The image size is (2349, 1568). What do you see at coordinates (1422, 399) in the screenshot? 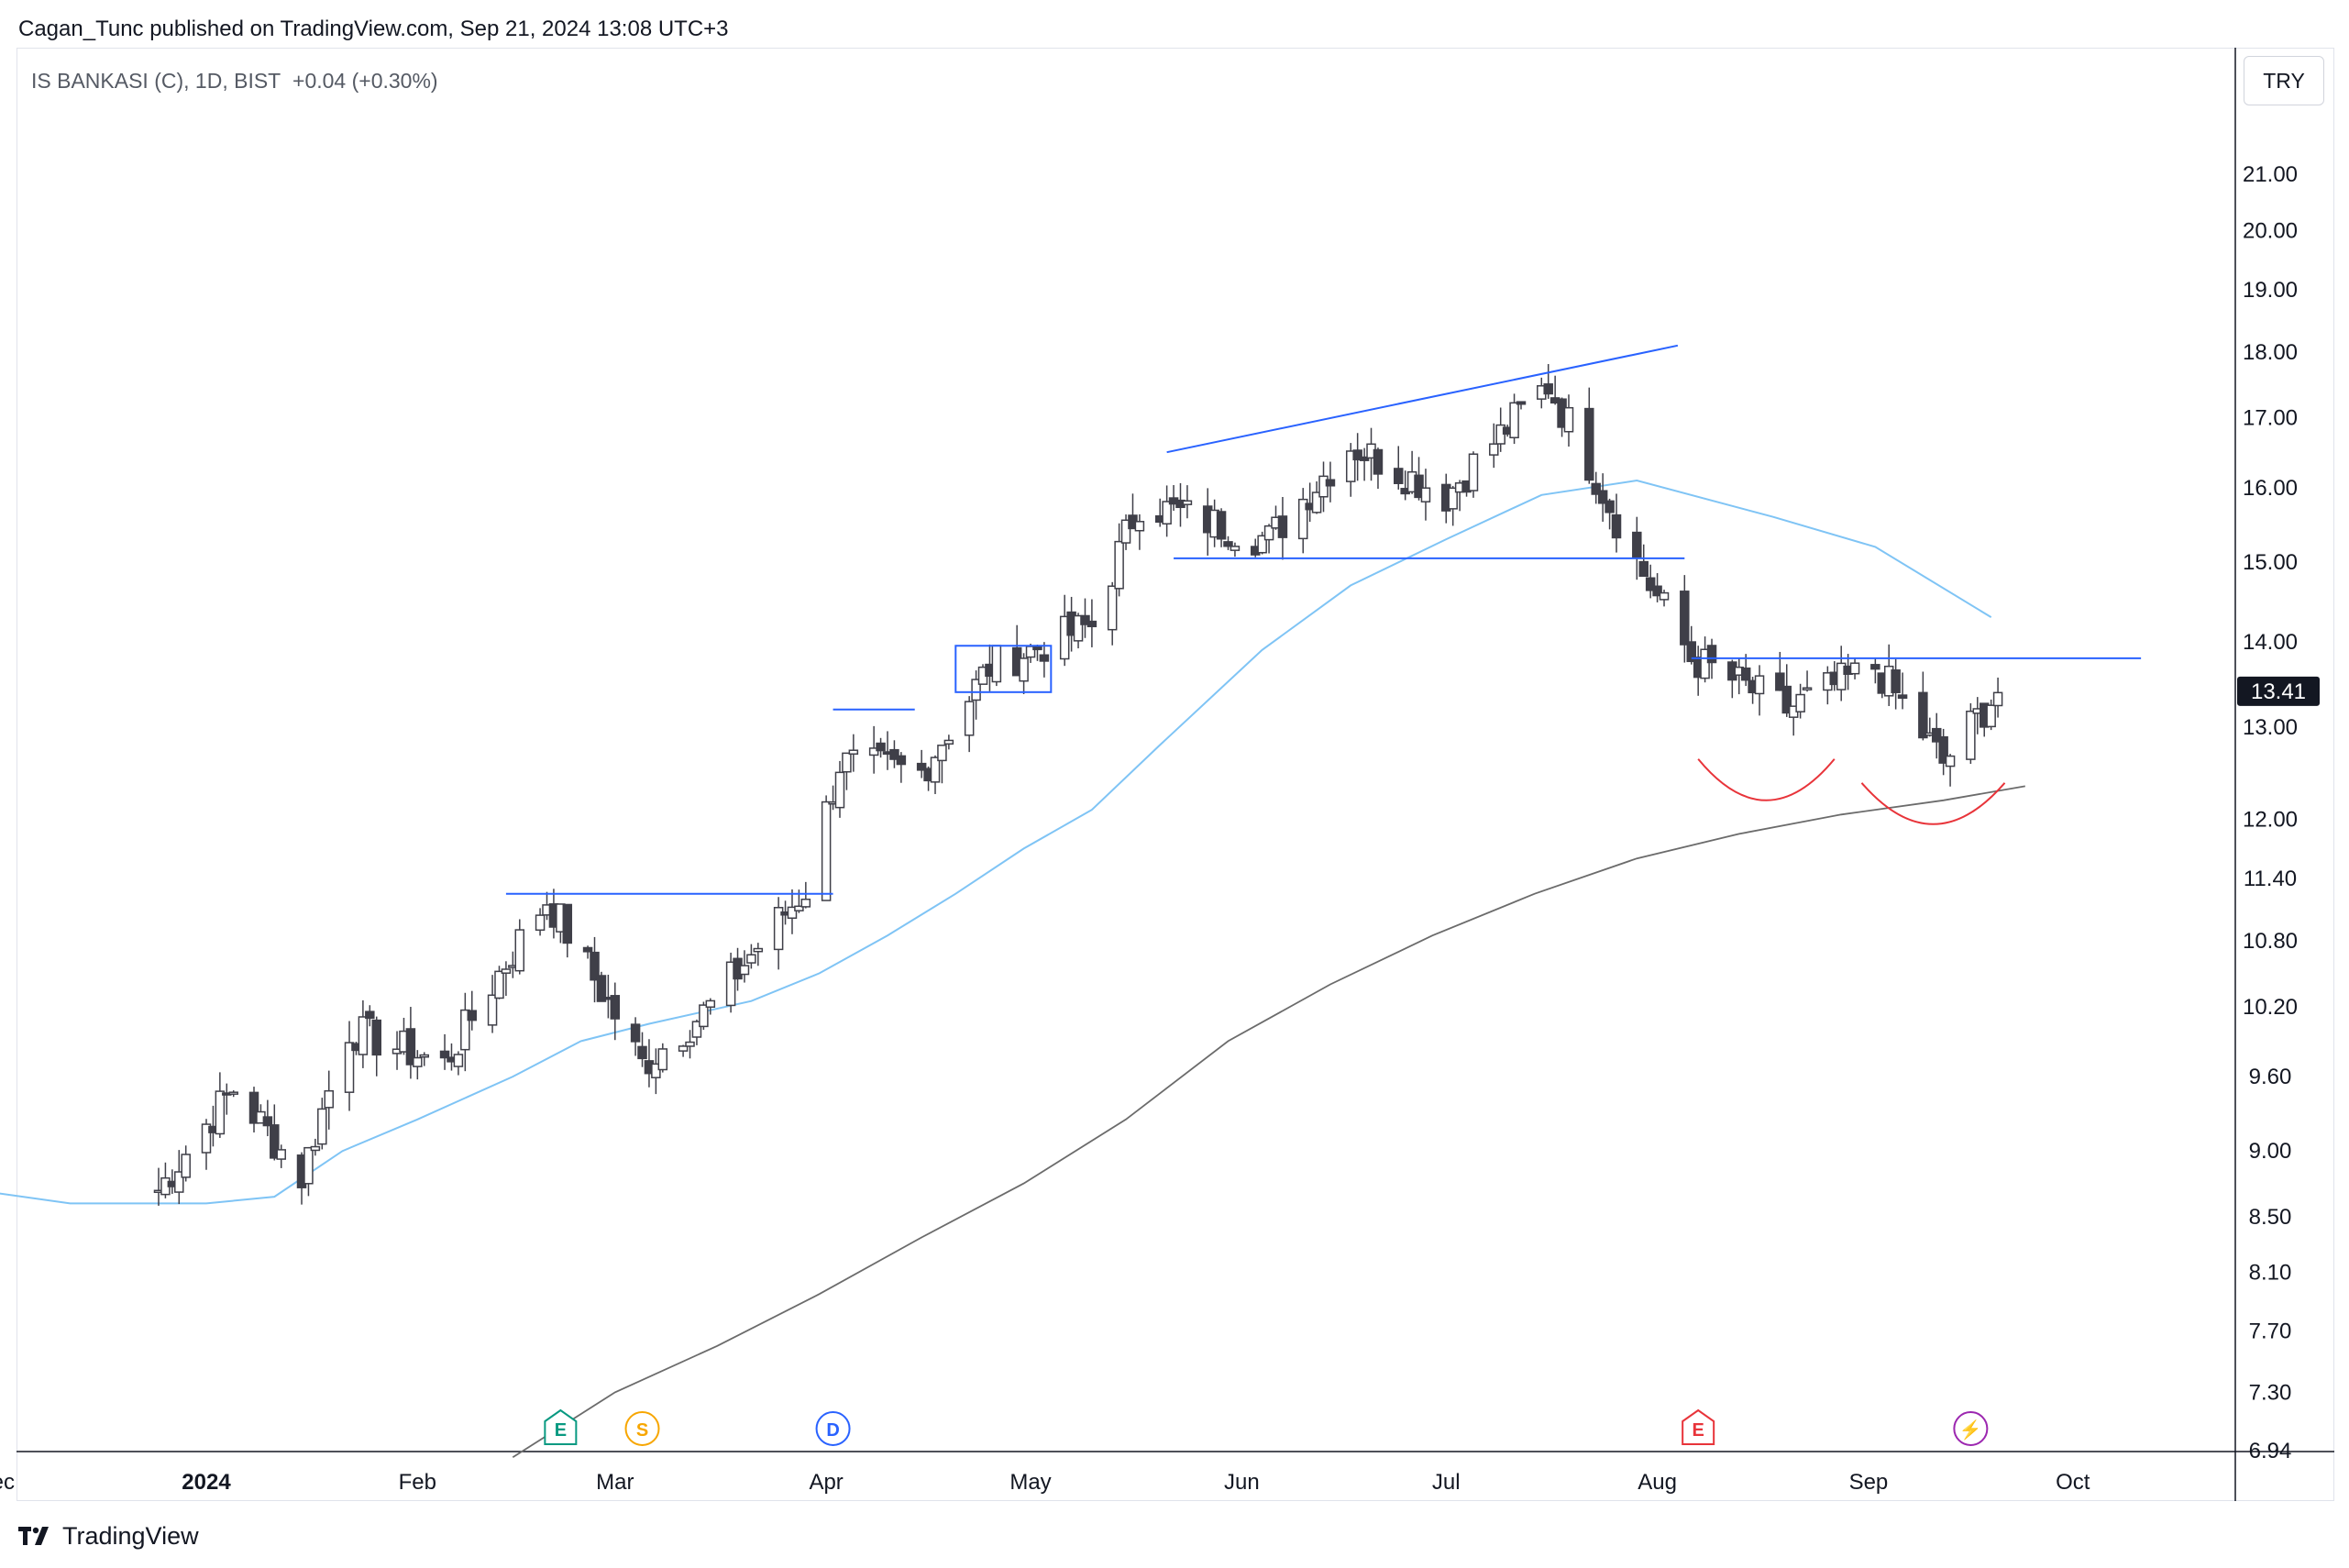
I see `drawing-wedge-top` at bounding box center [1422, 399].